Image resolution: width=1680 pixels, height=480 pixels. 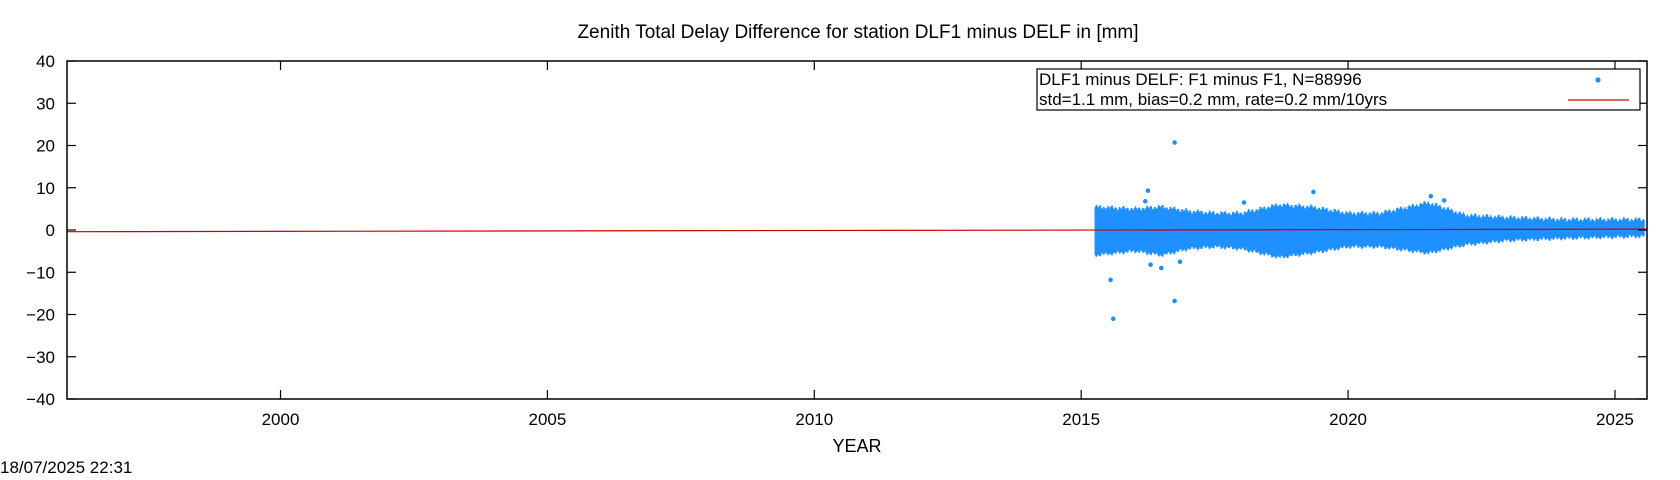 I want to click on fit-lines, so click(x=857, y=230).